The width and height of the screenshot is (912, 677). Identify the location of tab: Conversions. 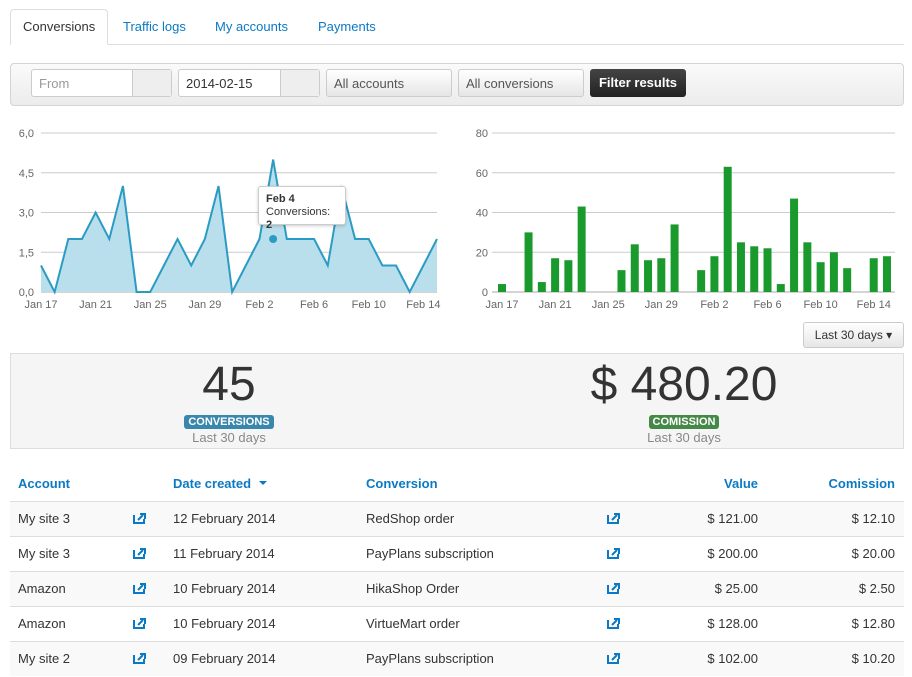
(59, 27).